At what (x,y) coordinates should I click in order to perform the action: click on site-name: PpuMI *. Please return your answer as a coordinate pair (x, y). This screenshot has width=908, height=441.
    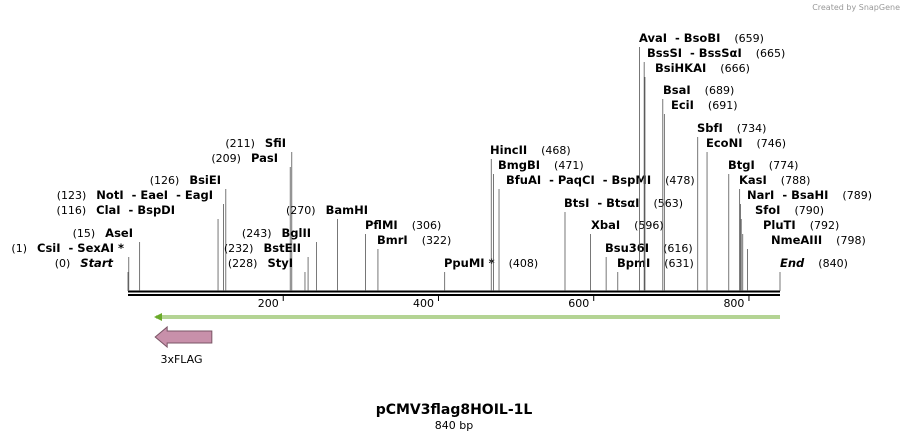
    Looking at the image, I should click on (469, 263).